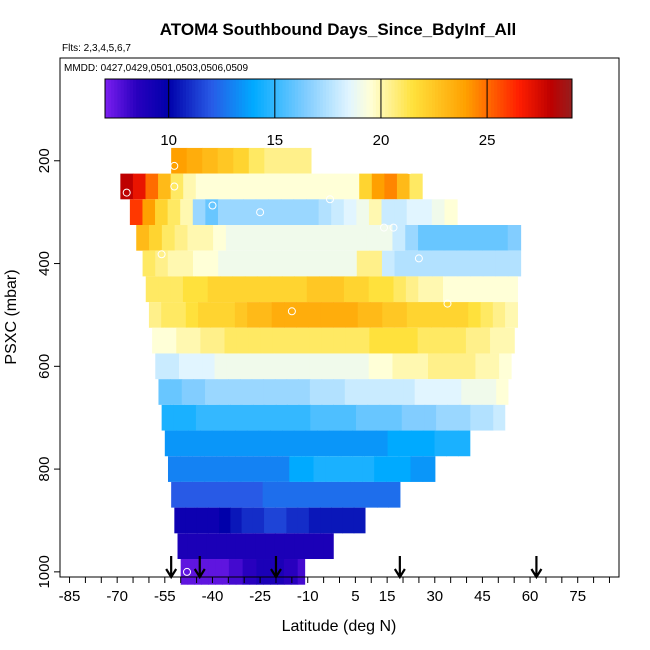 This screenshot has height=650, width=650. What do you see at coordinates (44, 571) in the screenshot?
I see `y-tick-label: 1000` at bounding box center [44, 571].